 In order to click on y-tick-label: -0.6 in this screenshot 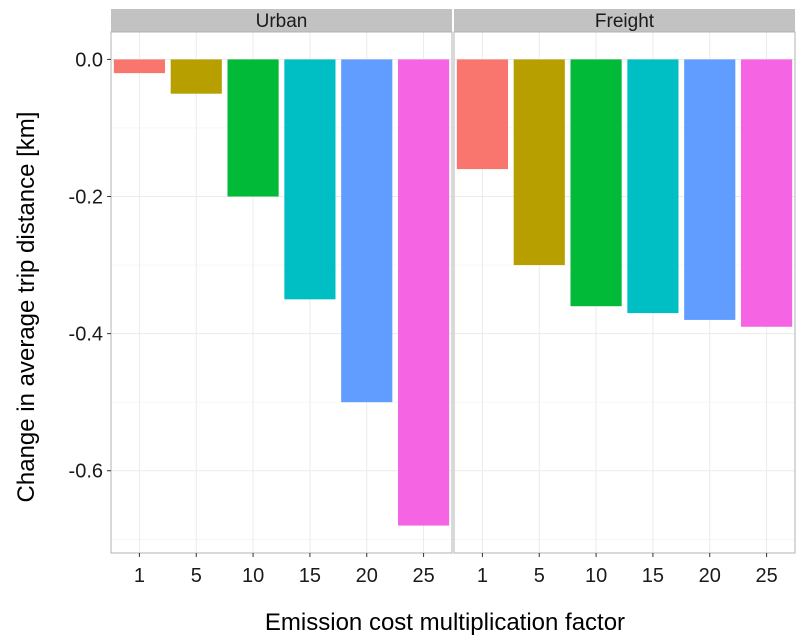, I will do `click(86, 472)`.